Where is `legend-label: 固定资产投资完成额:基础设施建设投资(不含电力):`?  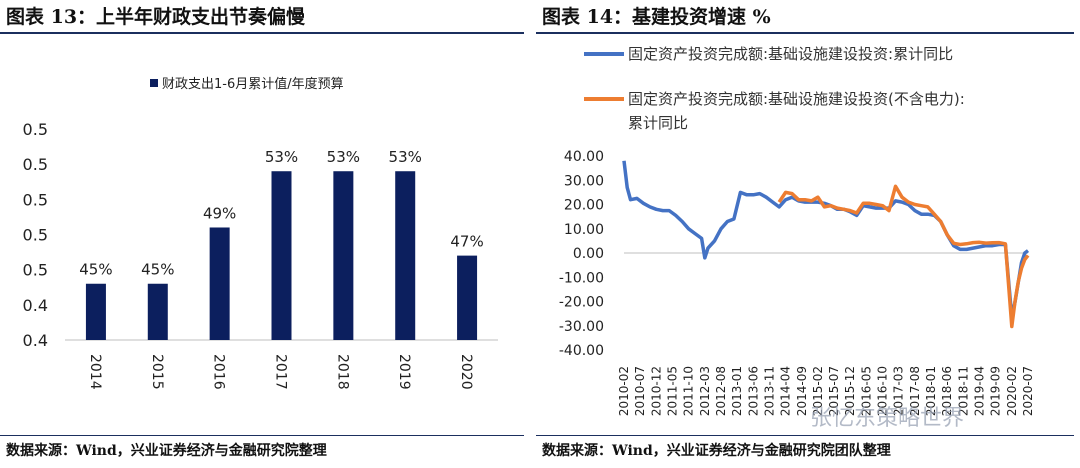
legend-label: 固定资产投资完成额:基础设施建设投资(不含电力): is located at coordinates (796, 99).